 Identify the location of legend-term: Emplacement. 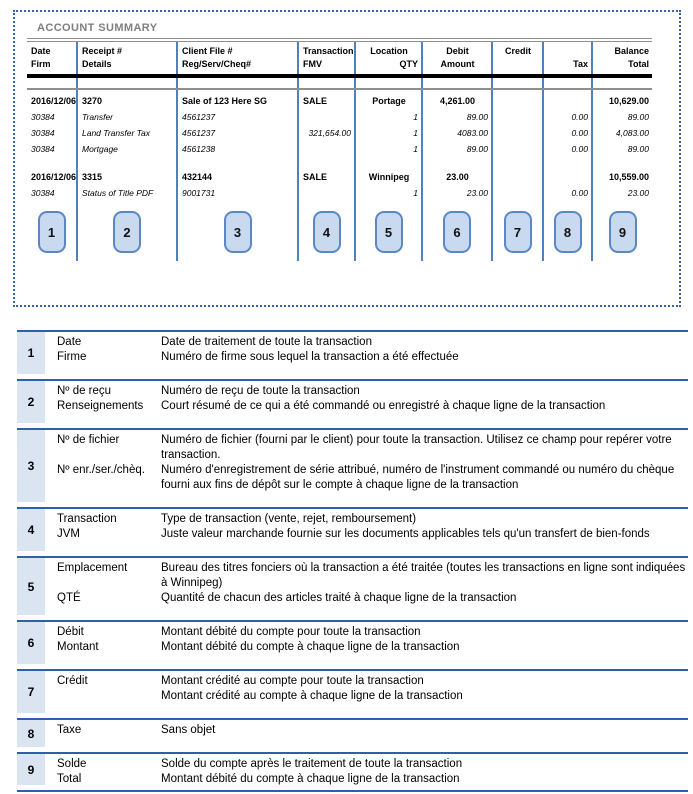
(92, 568).